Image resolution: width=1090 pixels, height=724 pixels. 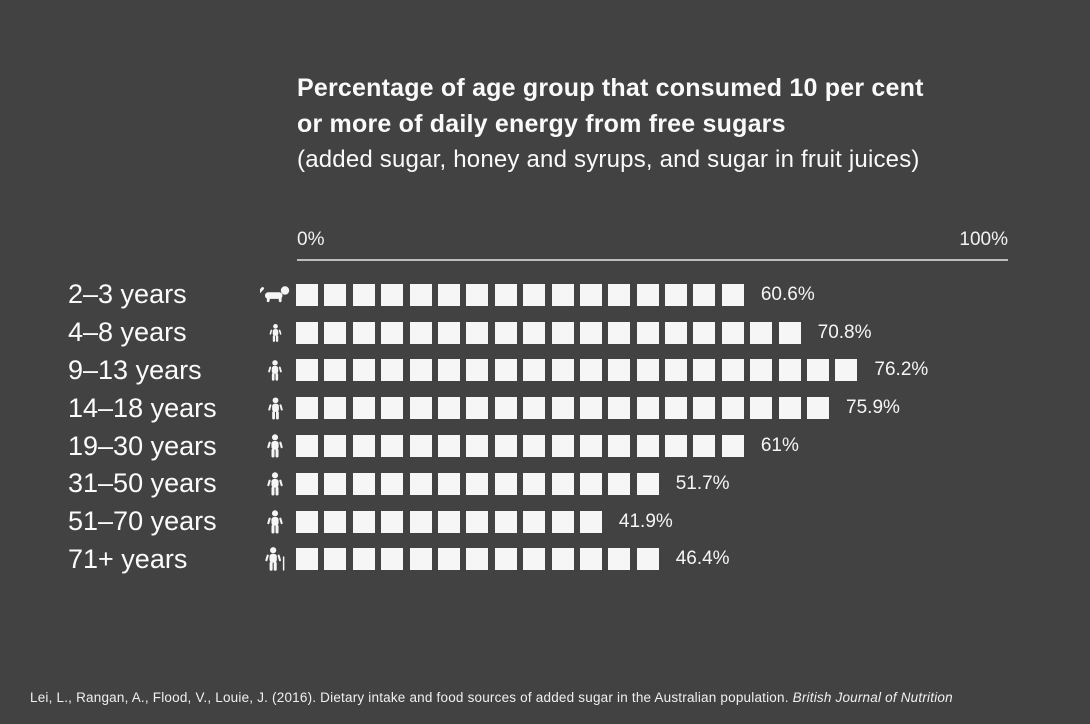 I want to click on value-label: 60.6%, so click(x=787, y=294).